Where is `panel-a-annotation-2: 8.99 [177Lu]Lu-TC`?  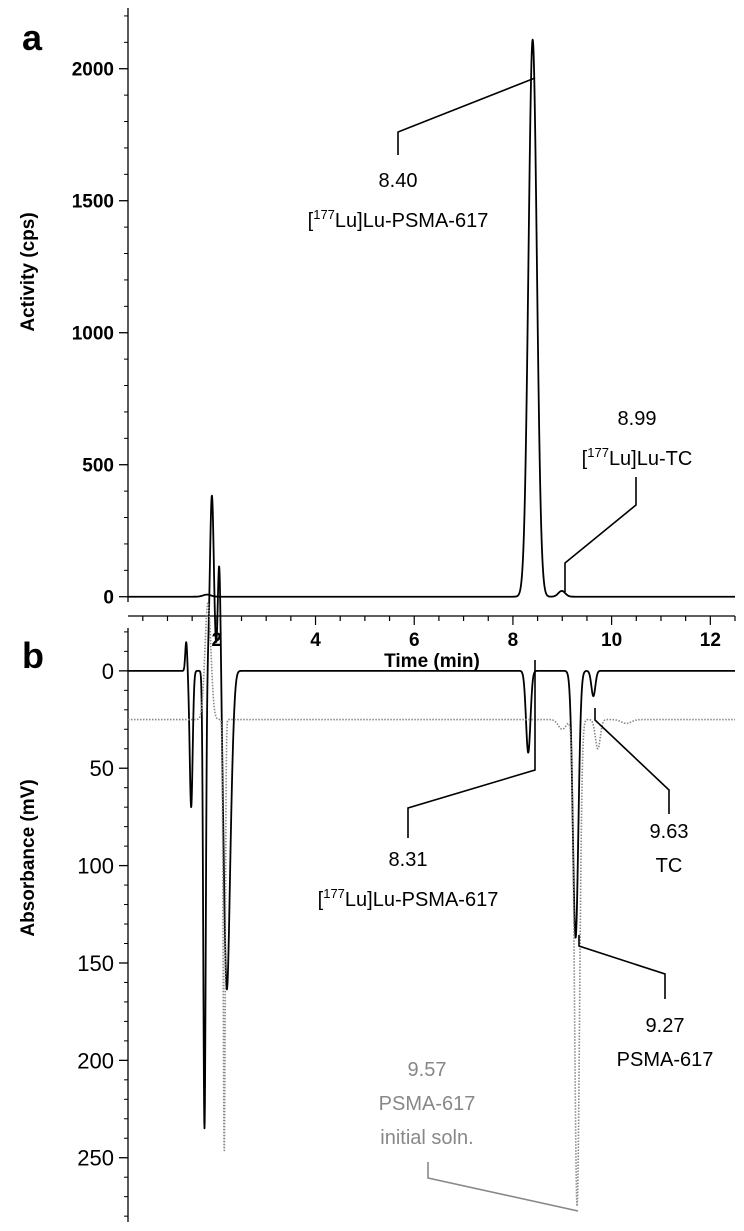 panel-a-annotation-2: 8.99 [177Lu]Lu-TC is located at coordinates (628, 500).